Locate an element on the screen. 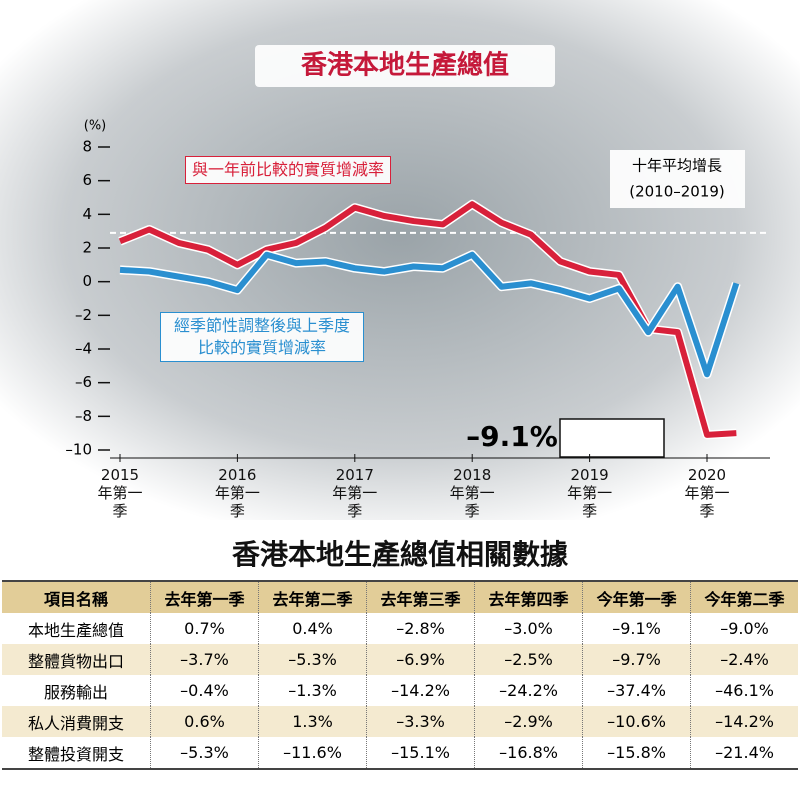 The width and height of the screenshot is (800, 796). table-cell: –21.4% is located at coordinates (744, 753).